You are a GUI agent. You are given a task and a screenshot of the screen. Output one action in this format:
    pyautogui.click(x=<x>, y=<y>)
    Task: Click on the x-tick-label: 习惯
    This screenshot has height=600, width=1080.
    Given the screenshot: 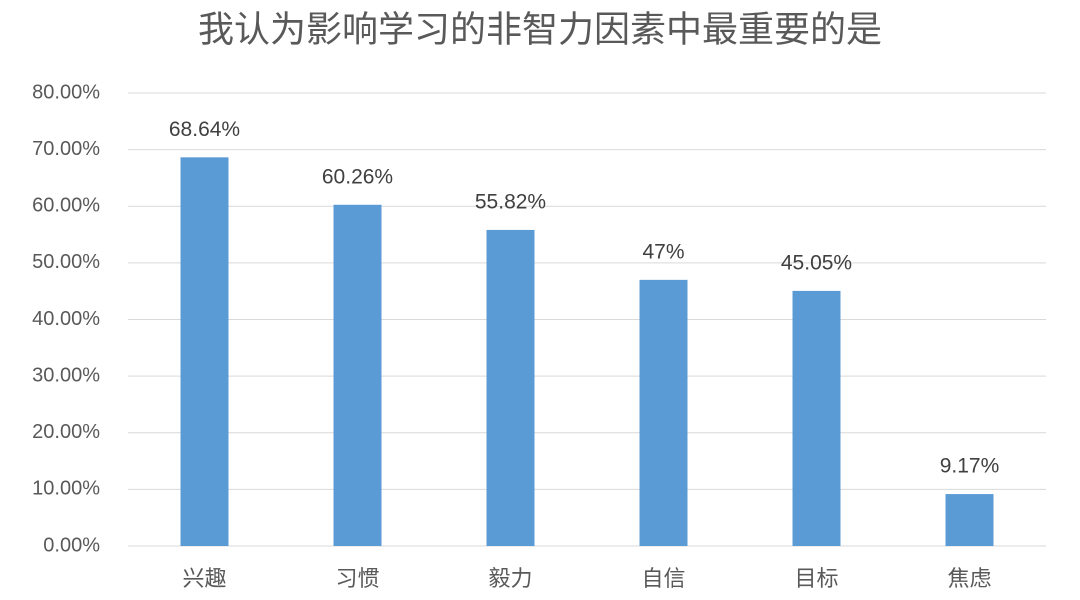 What is the action you would take?
    pyautogui.click(x=357, y=578)
    